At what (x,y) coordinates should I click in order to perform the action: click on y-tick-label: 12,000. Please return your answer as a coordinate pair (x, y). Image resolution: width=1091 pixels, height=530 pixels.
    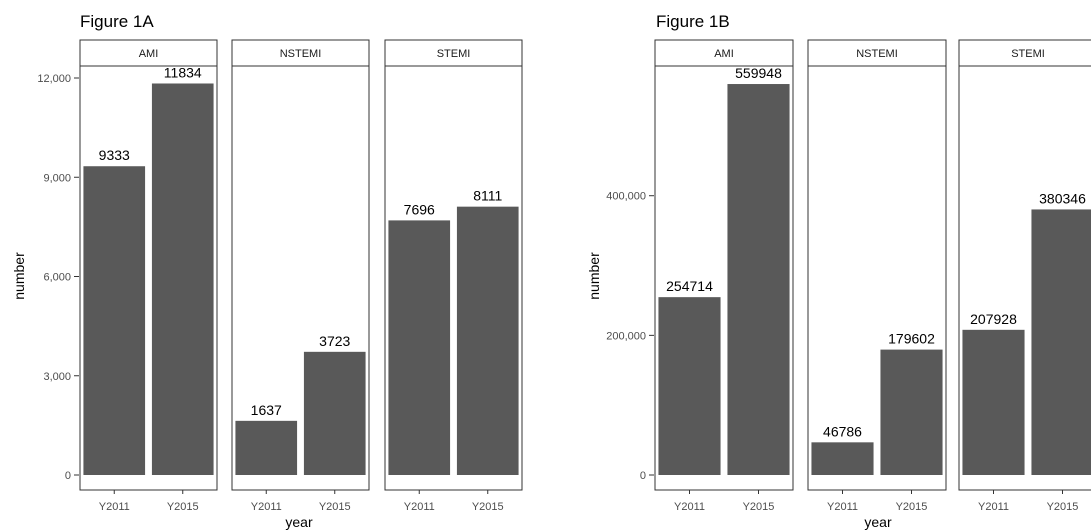
    Looking at the image, I should click on (54, 79).